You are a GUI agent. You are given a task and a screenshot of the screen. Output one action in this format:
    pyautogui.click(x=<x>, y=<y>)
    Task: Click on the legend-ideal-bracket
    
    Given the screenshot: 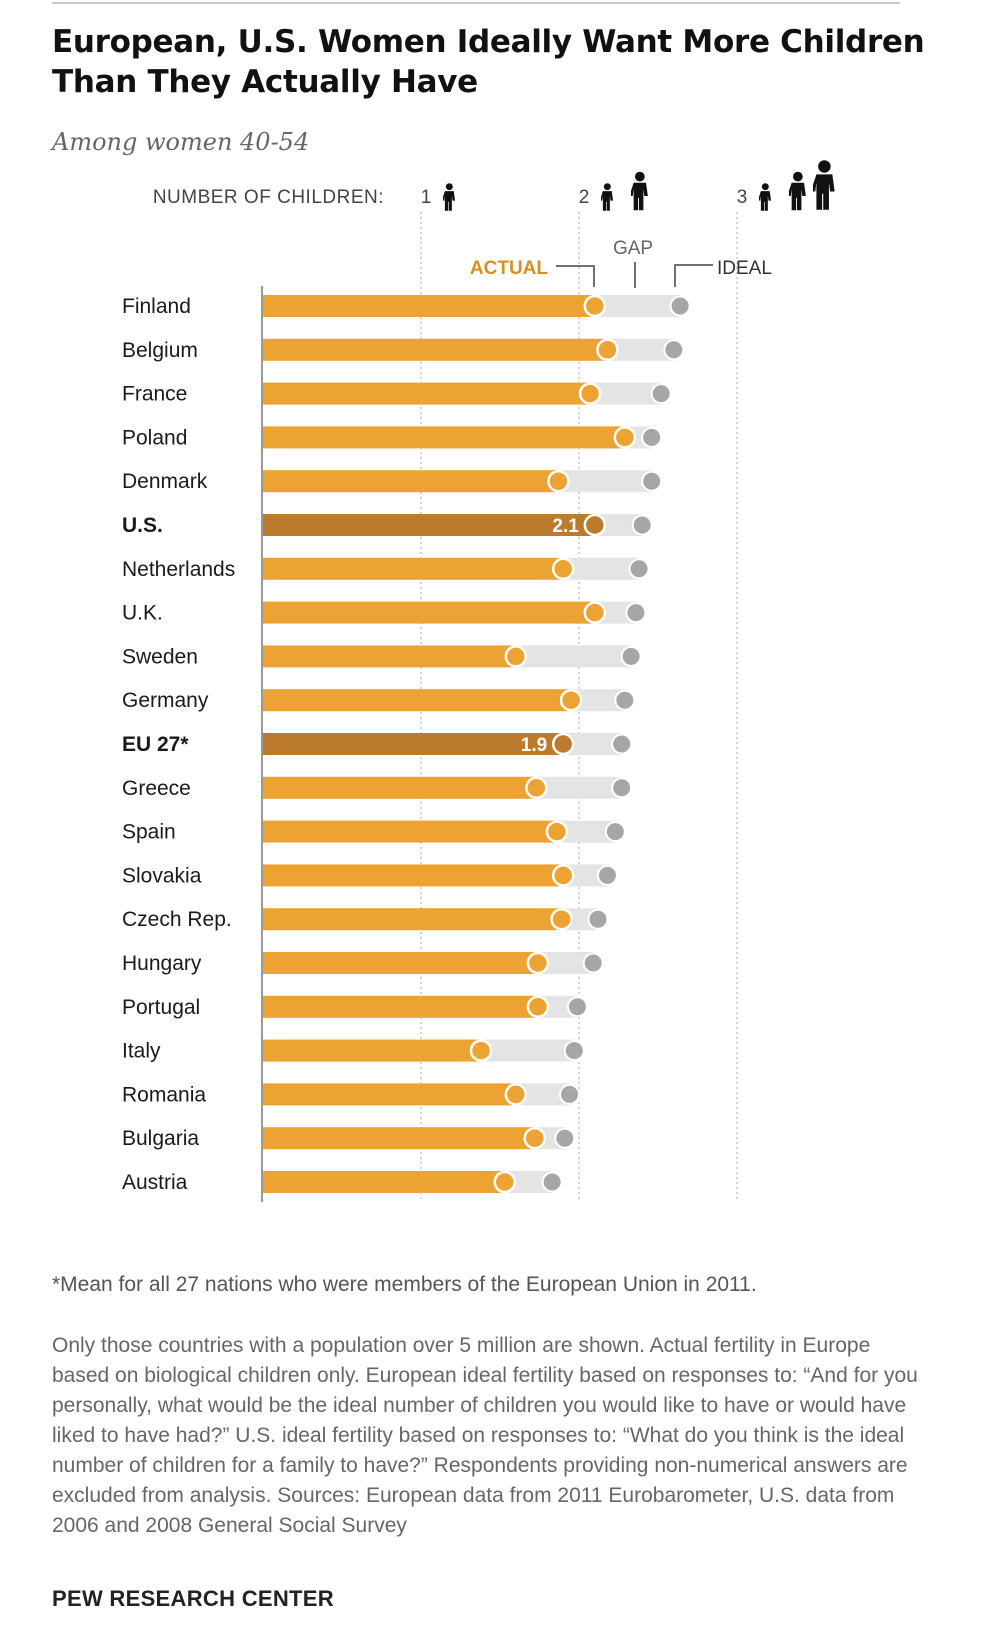 What is the action you would take?
    pyautogui.click(x=693, y=275)
    